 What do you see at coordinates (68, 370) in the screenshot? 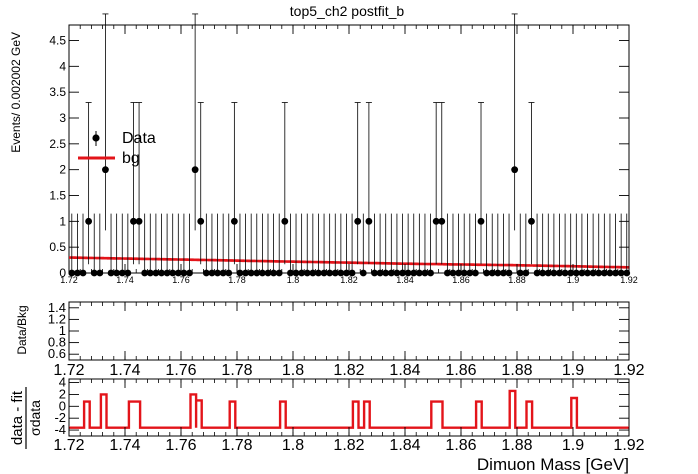
I see `ratio-x-tick-label: 1.72` at bounding box center [68, 370].